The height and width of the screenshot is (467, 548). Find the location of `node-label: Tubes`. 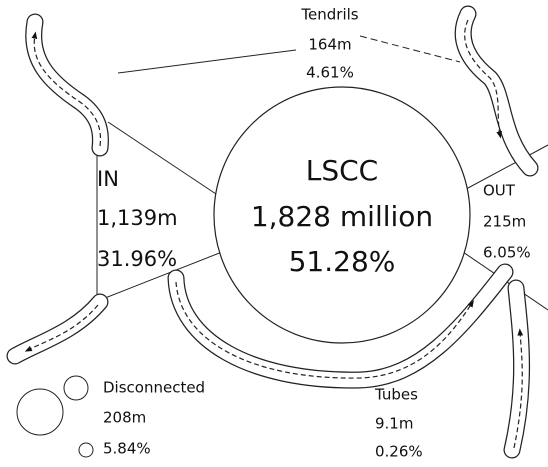

node-label: Tubes is located at coordinates (396, 395).